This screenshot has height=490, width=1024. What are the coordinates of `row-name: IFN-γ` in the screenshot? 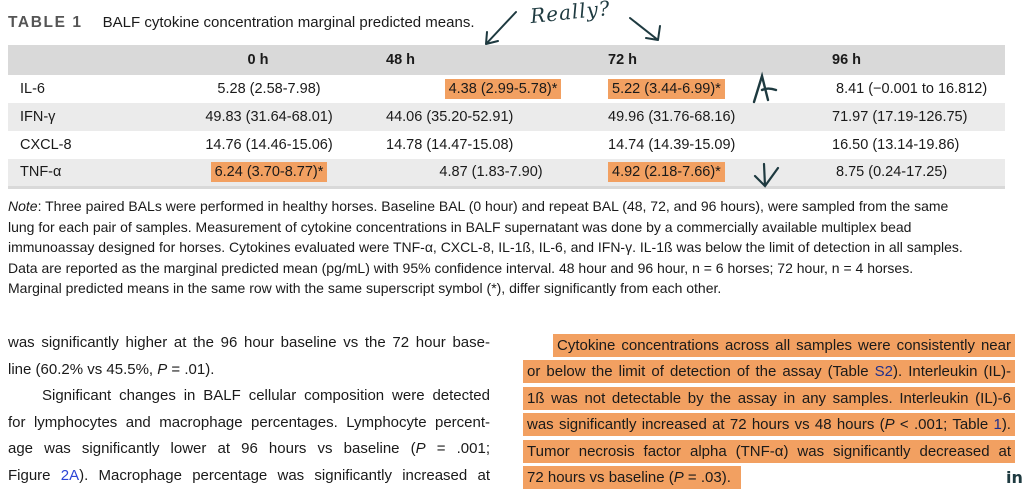 It's located at (38, 117).